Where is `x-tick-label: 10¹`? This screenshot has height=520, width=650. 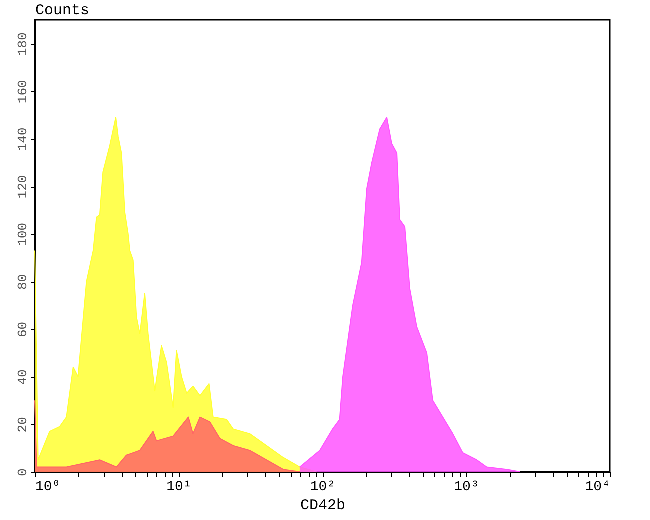 x-tick-label: 10¹ is located at coordinates (179, 488).